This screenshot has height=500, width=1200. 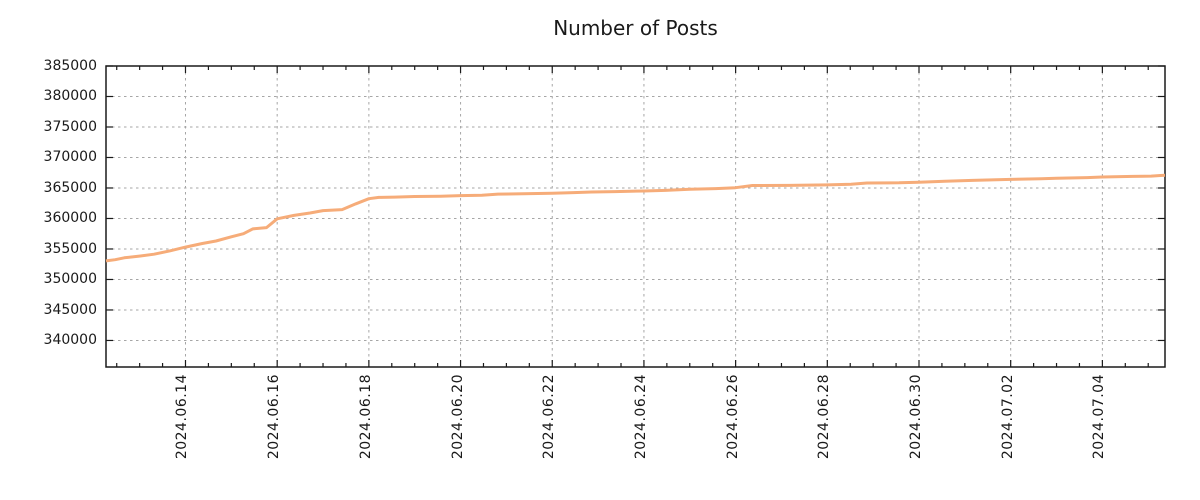 What do you see at coordinates (70, 248) in the screenshot?
I see `y-tick-label: 355000` at bounding box center [70, 248].